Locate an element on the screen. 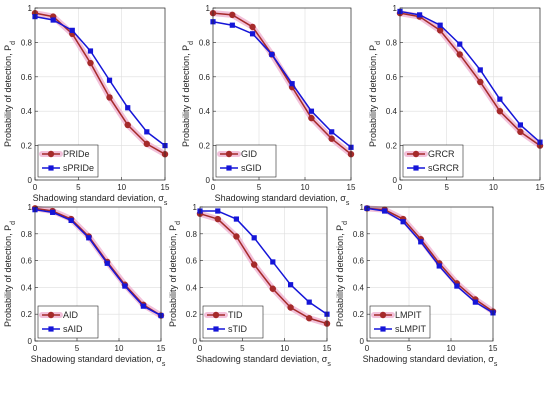 This screenshot has height=404, width=550. legend-label: AID is located at coordinates (71, 315).